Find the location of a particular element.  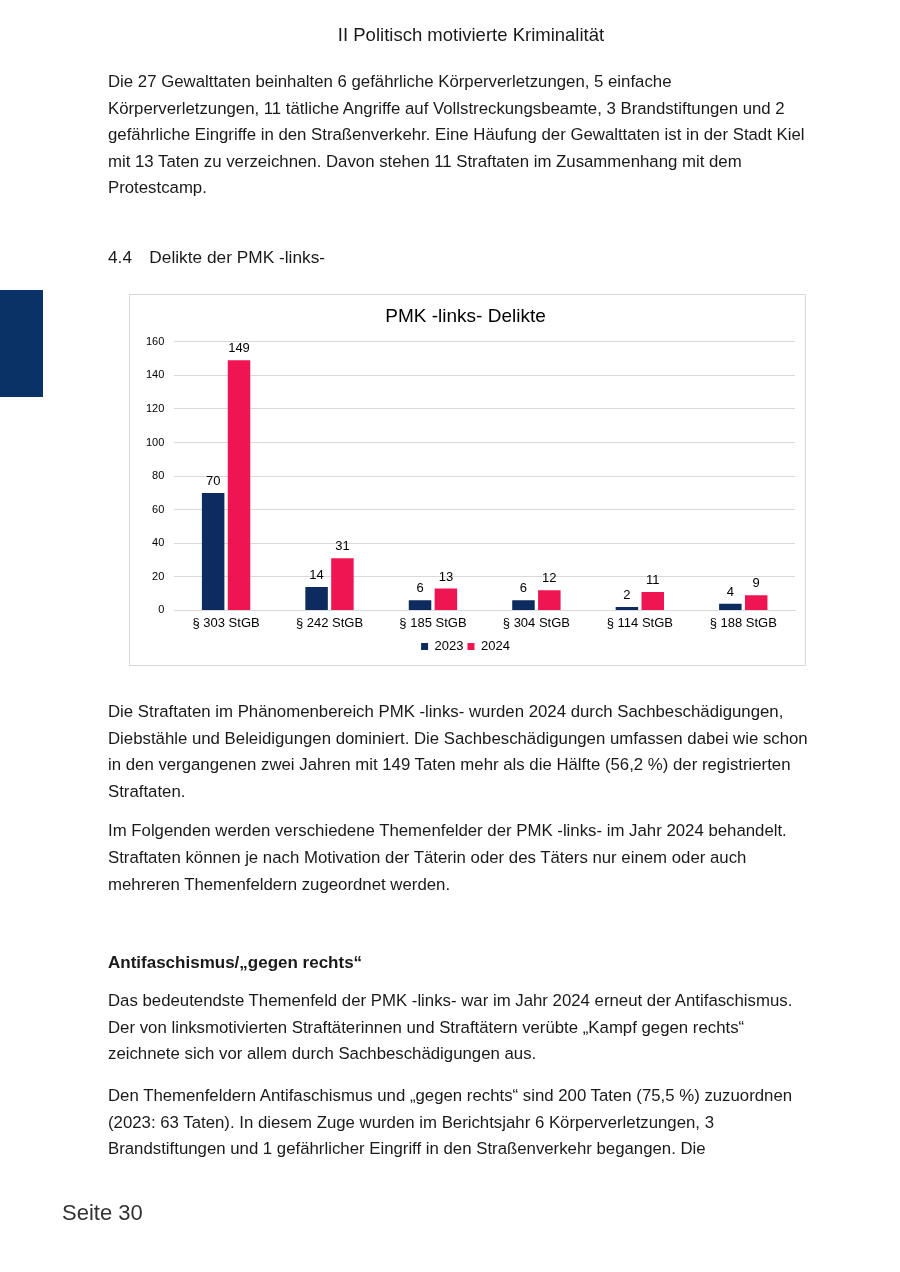

data-label: 11 is located at coordinates (653, 579).